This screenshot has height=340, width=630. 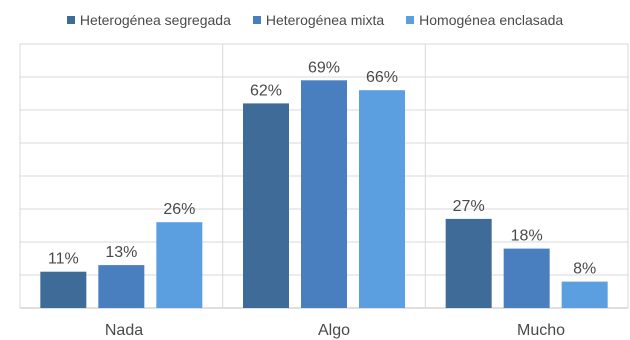 What do you see at coordinates (541, 330) in the screenshot?
I see `category-label-mucho: Mucho` at bounding box center [541, 330].